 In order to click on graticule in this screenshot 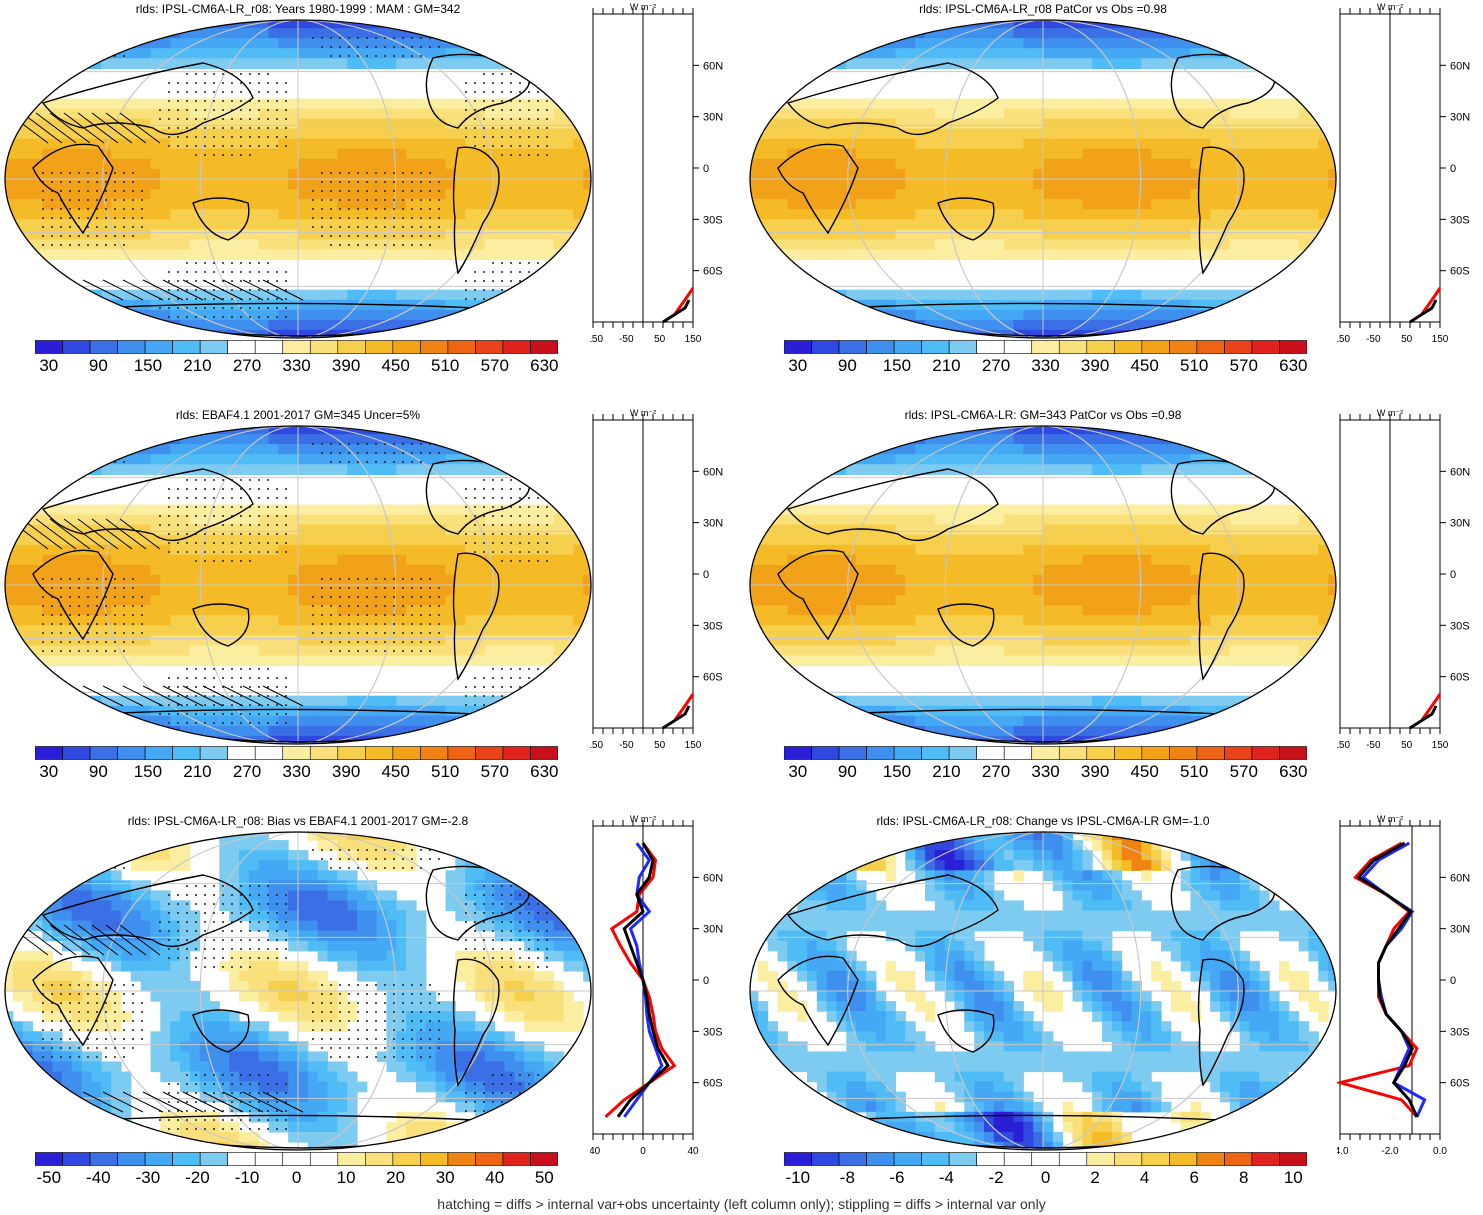, I will do `click(1043, 179)`.